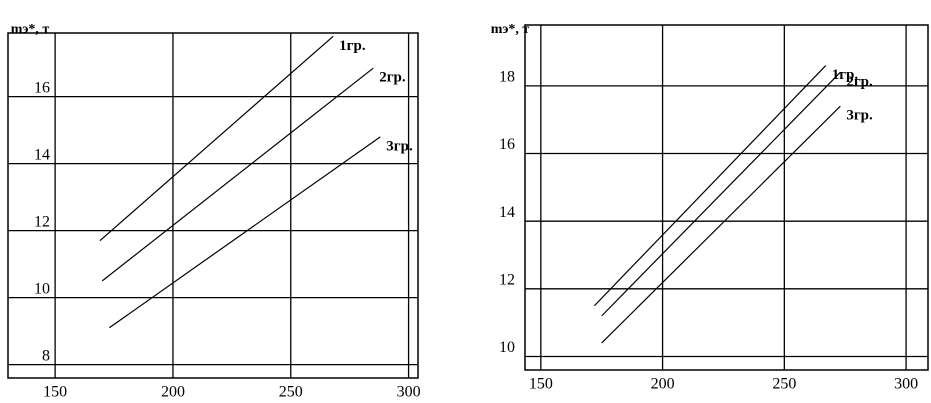 Image resolution: width=931 pixels, height=403 pixels. I want to click on y-tick-label: 18, so click(507, 77).